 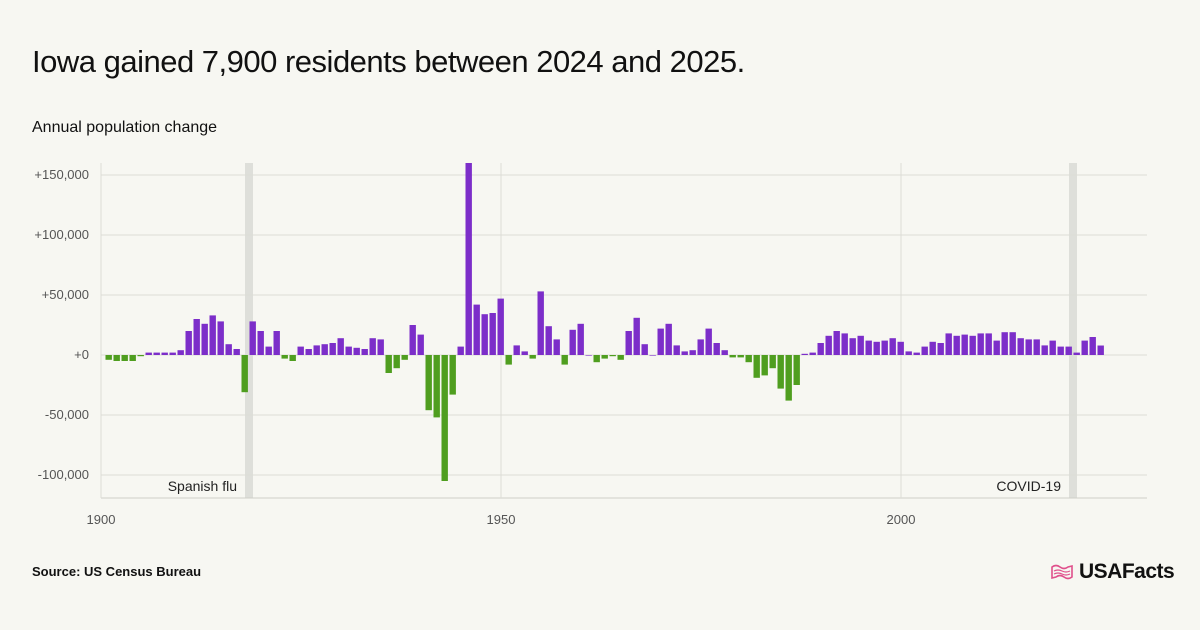 I want to click on bar-2007, so click(x=956, y=345).